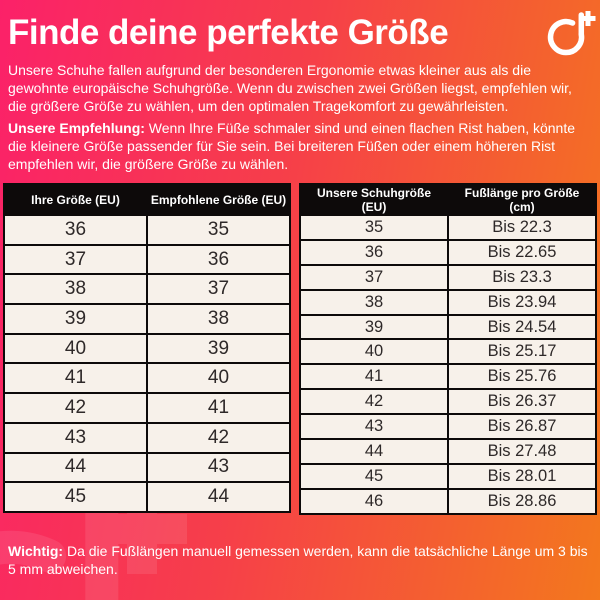 This screenshot has height=600, width=600. I want to click on table-row: 42 41, so click(147, 408).